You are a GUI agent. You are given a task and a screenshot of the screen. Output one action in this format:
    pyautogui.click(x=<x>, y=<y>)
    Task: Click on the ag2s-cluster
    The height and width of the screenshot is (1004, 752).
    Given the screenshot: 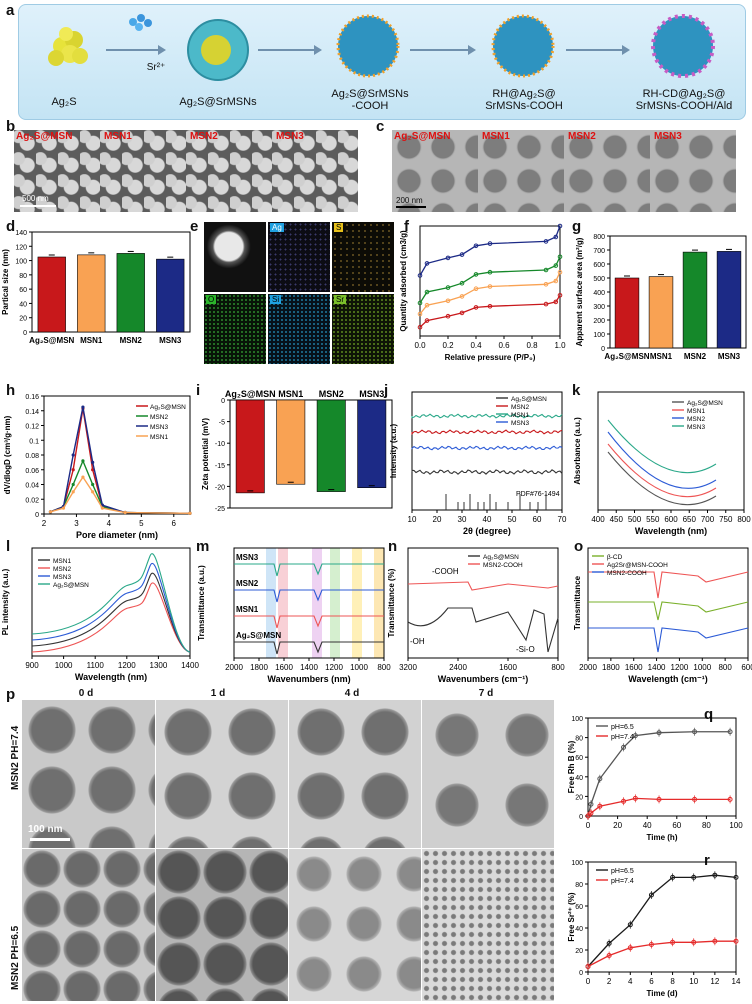 What is the action you would take?
    pyautogui.click(x=68, y=46)
    